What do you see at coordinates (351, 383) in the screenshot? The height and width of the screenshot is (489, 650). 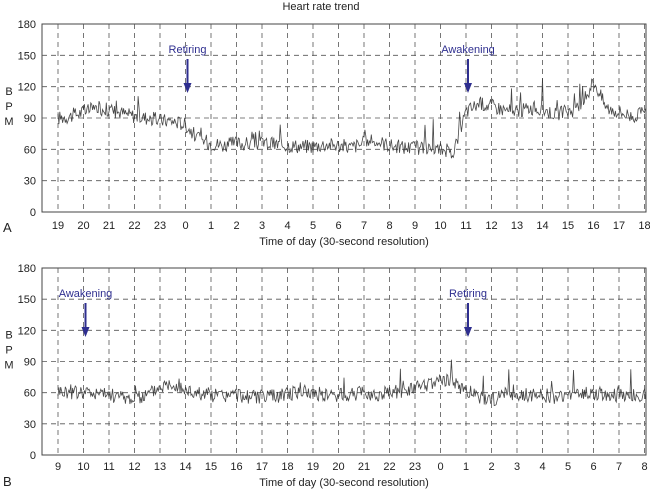 I see `heart-rate-trace` at bounding box center [351, 383].